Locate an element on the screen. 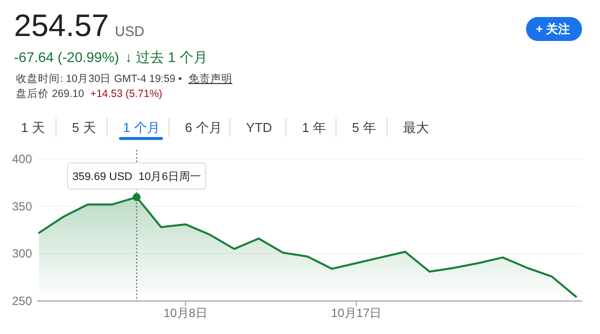  text: 盘后价 269.10 is located at coordinates (50, 93).